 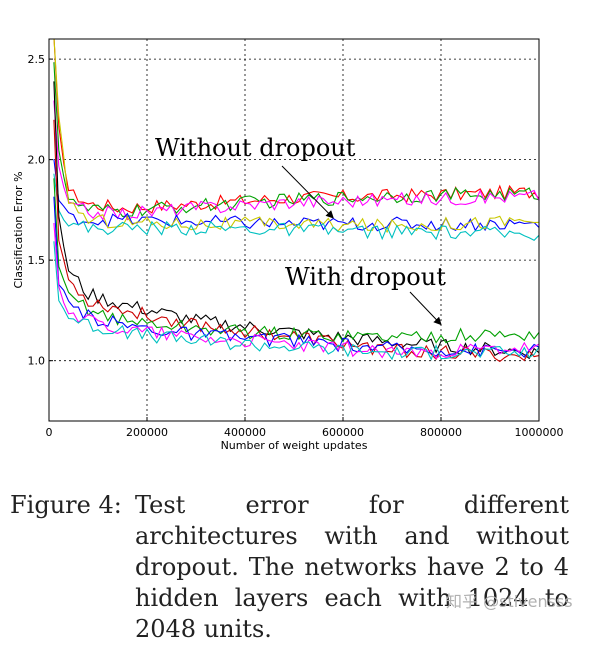 I want to click on caption-label: Figure 4:, so click(x=66, y=505).